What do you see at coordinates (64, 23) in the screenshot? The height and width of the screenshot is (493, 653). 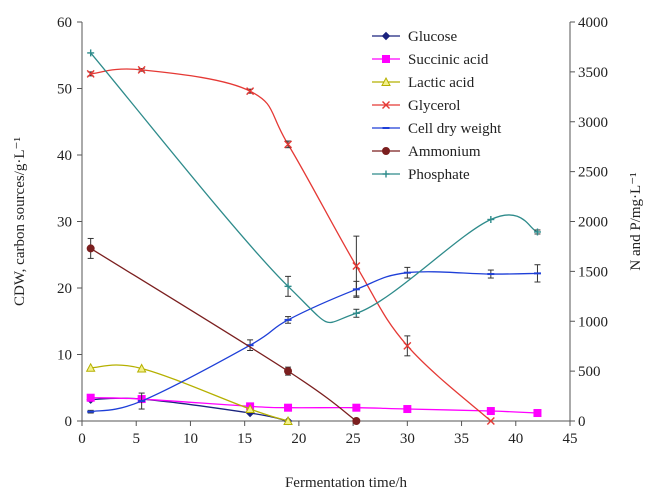 I see `left-y-tick-label: 60` at bounding box center [64, 23].